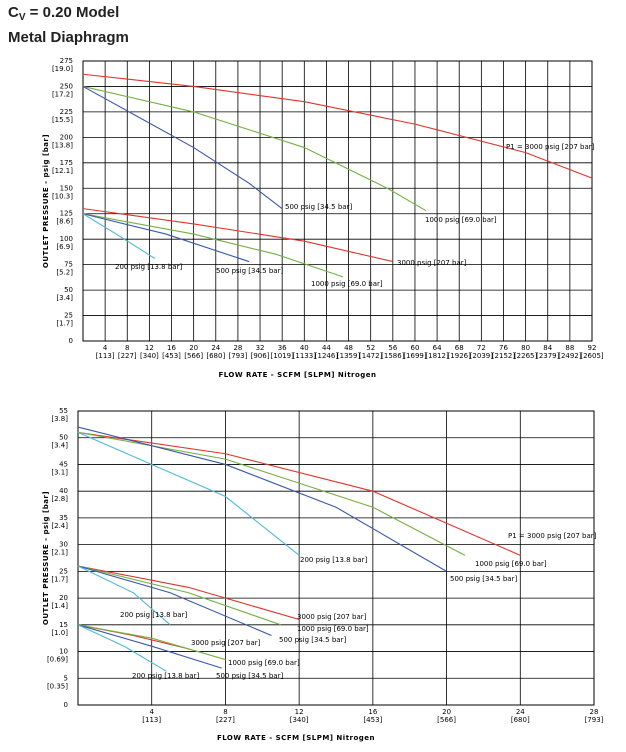 The image size is (626, 752). What do you see at coordinates (482, 356) in the screenshot?
I see `x-tick-sublabel: [2039]` at bounding box center [482, 356].